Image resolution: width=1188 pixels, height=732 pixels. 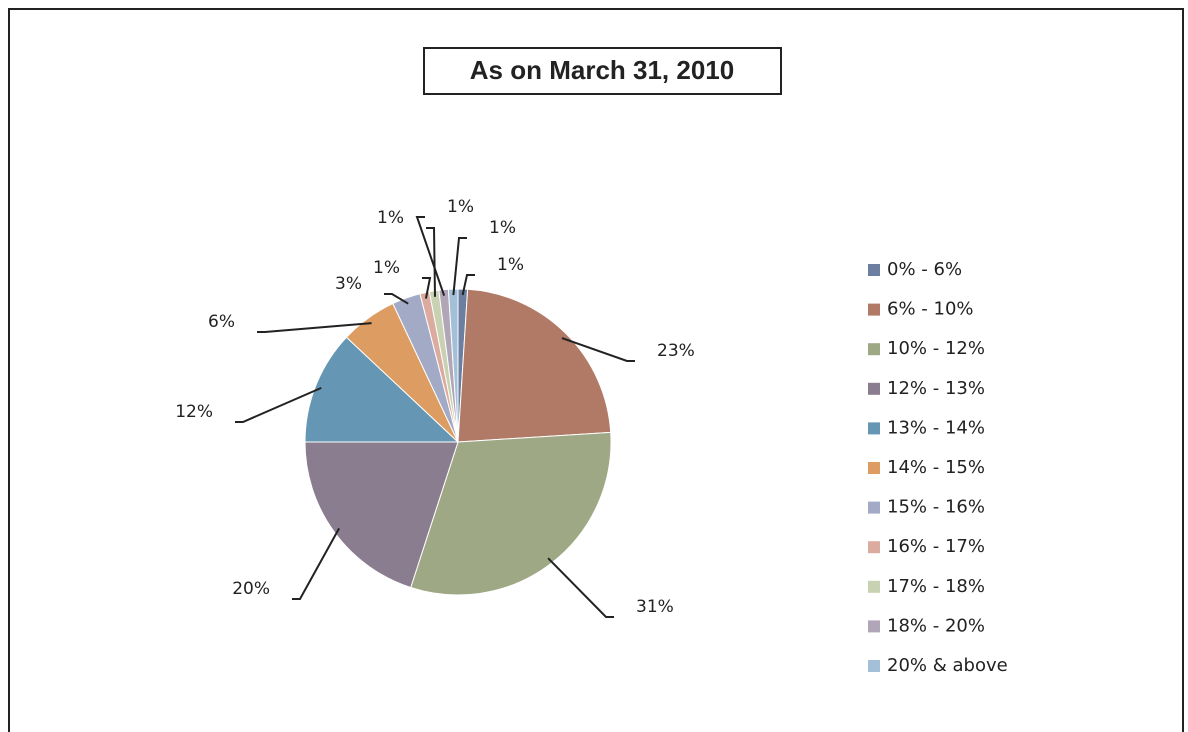 What do you see at coordinates (936, 348) in the screenshot?
I see `legend-label: 10% - 12%` at bounding box center [936, 348].